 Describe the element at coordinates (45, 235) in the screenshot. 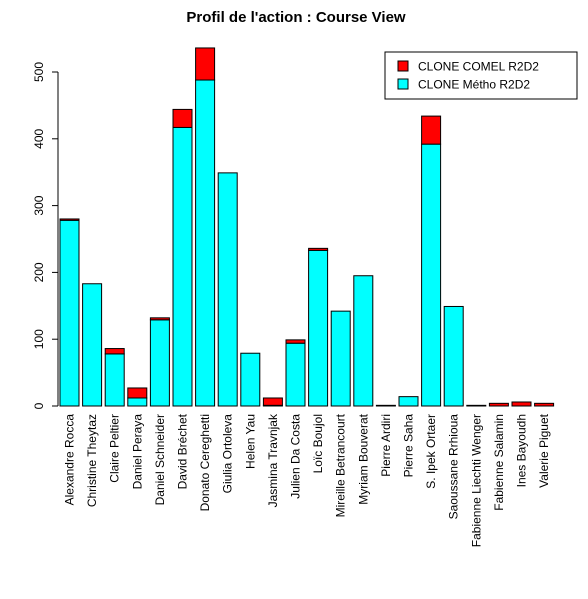

I see `y-axis: 0 100 200 300 400 500` at that location.